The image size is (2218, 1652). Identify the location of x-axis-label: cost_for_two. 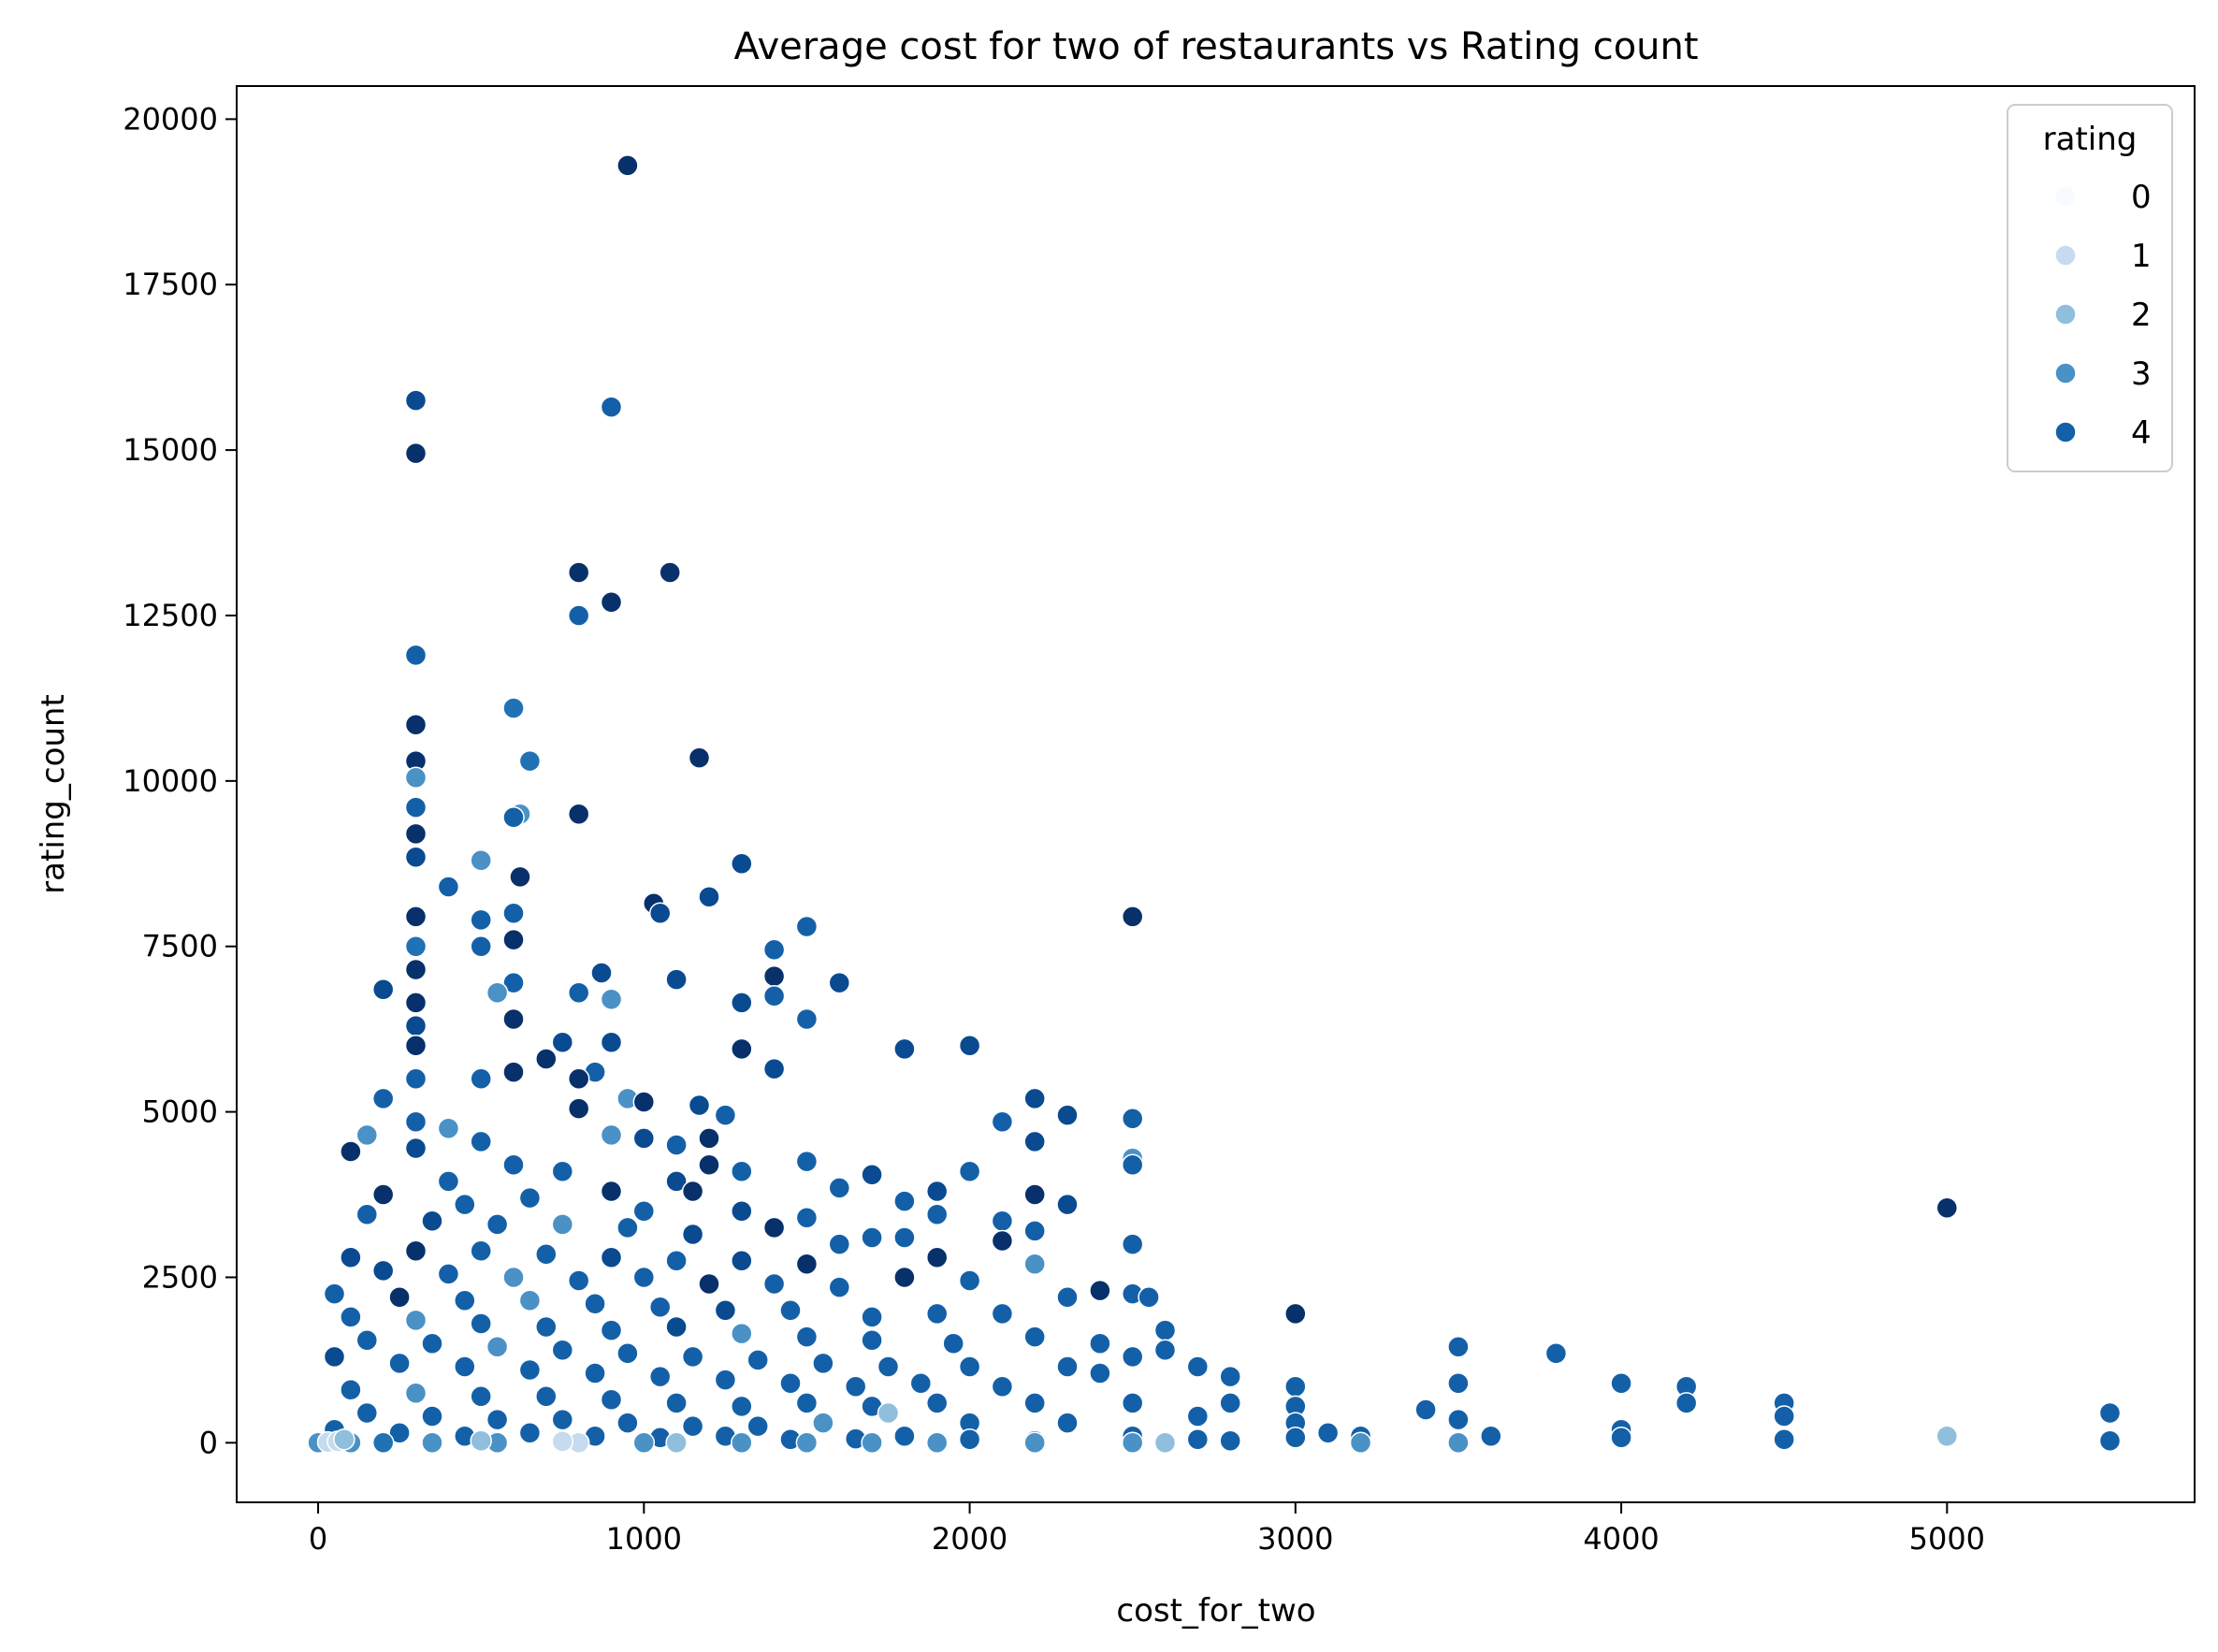
(1215, 1611).